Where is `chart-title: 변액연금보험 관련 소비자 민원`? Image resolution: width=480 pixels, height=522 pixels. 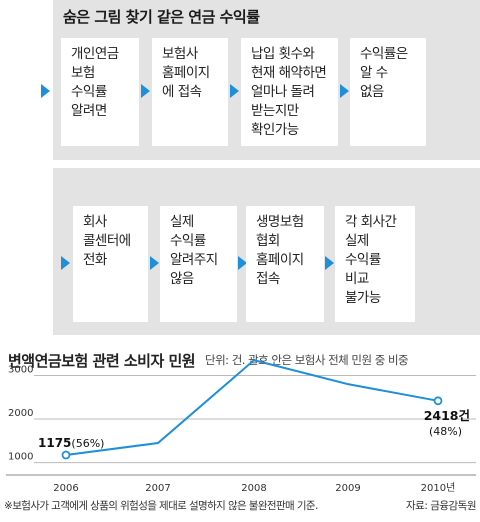 chart-title: 변액연금보험 관련 소비자 민원 is located at coordinates (102, 361).